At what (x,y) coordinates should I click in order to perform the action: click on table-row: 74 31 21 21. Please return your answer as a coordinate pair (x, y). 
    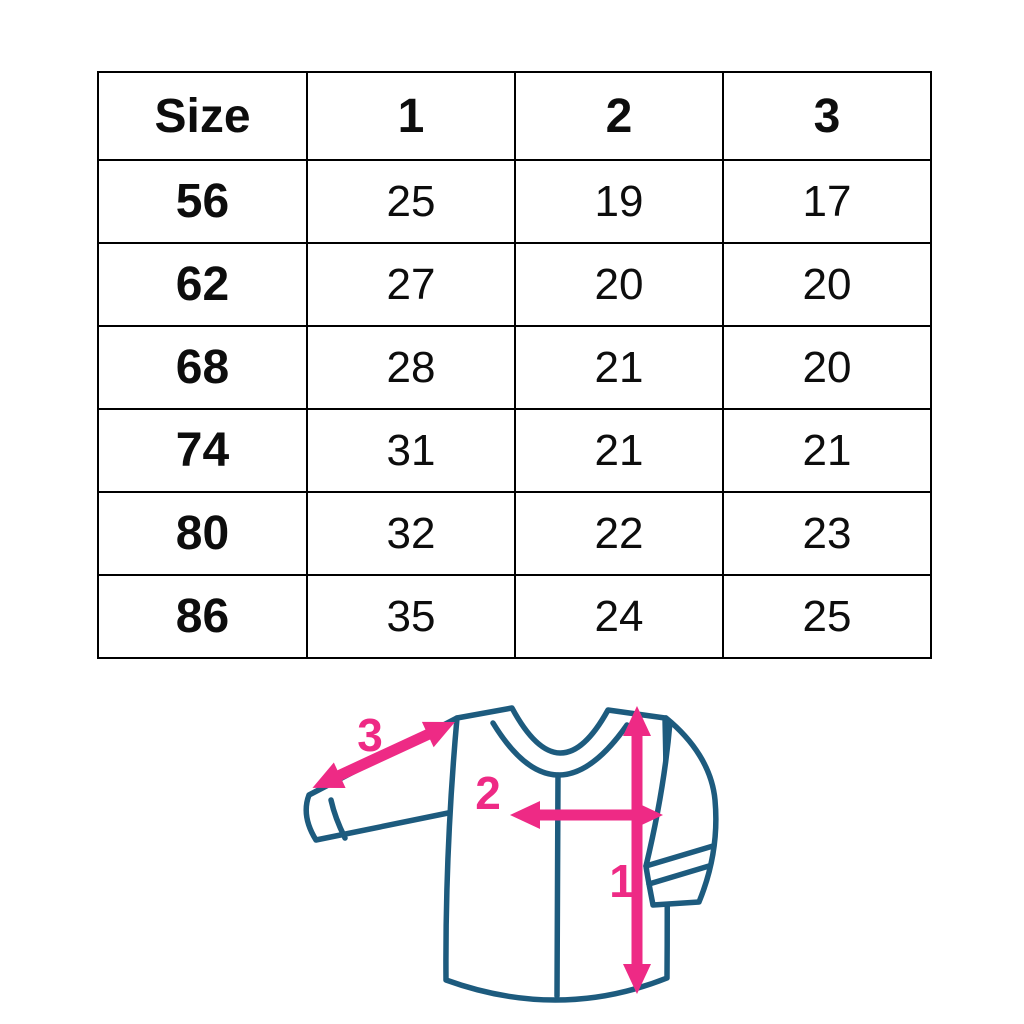
    Looking at the image, I should click on (514, 450).